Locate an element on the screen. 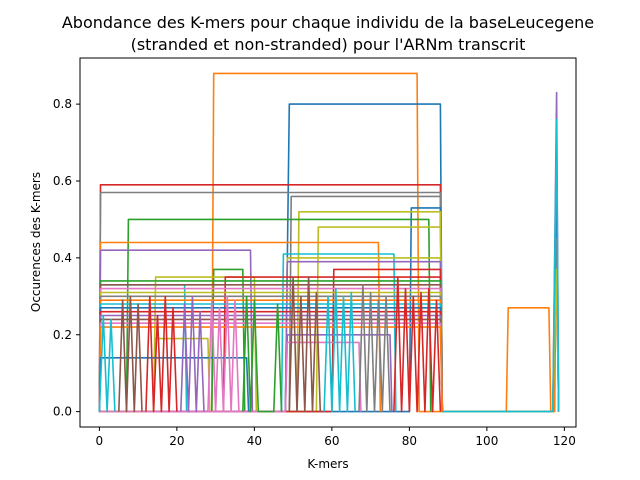 The height and width of the screenshot is (480, 640). y-axis-label: Occurences des K-mers is located at coordinates (36, 242).